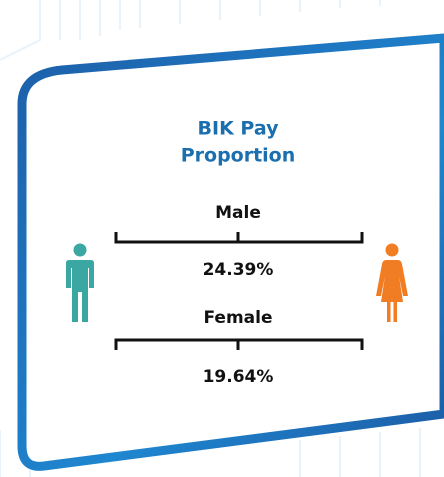 Image resolution: width=444 pixels, height=477 pixels. Describe the element at coordinates (238, 377) in the screenshot. I see `group-value: 19.64%` at that location.